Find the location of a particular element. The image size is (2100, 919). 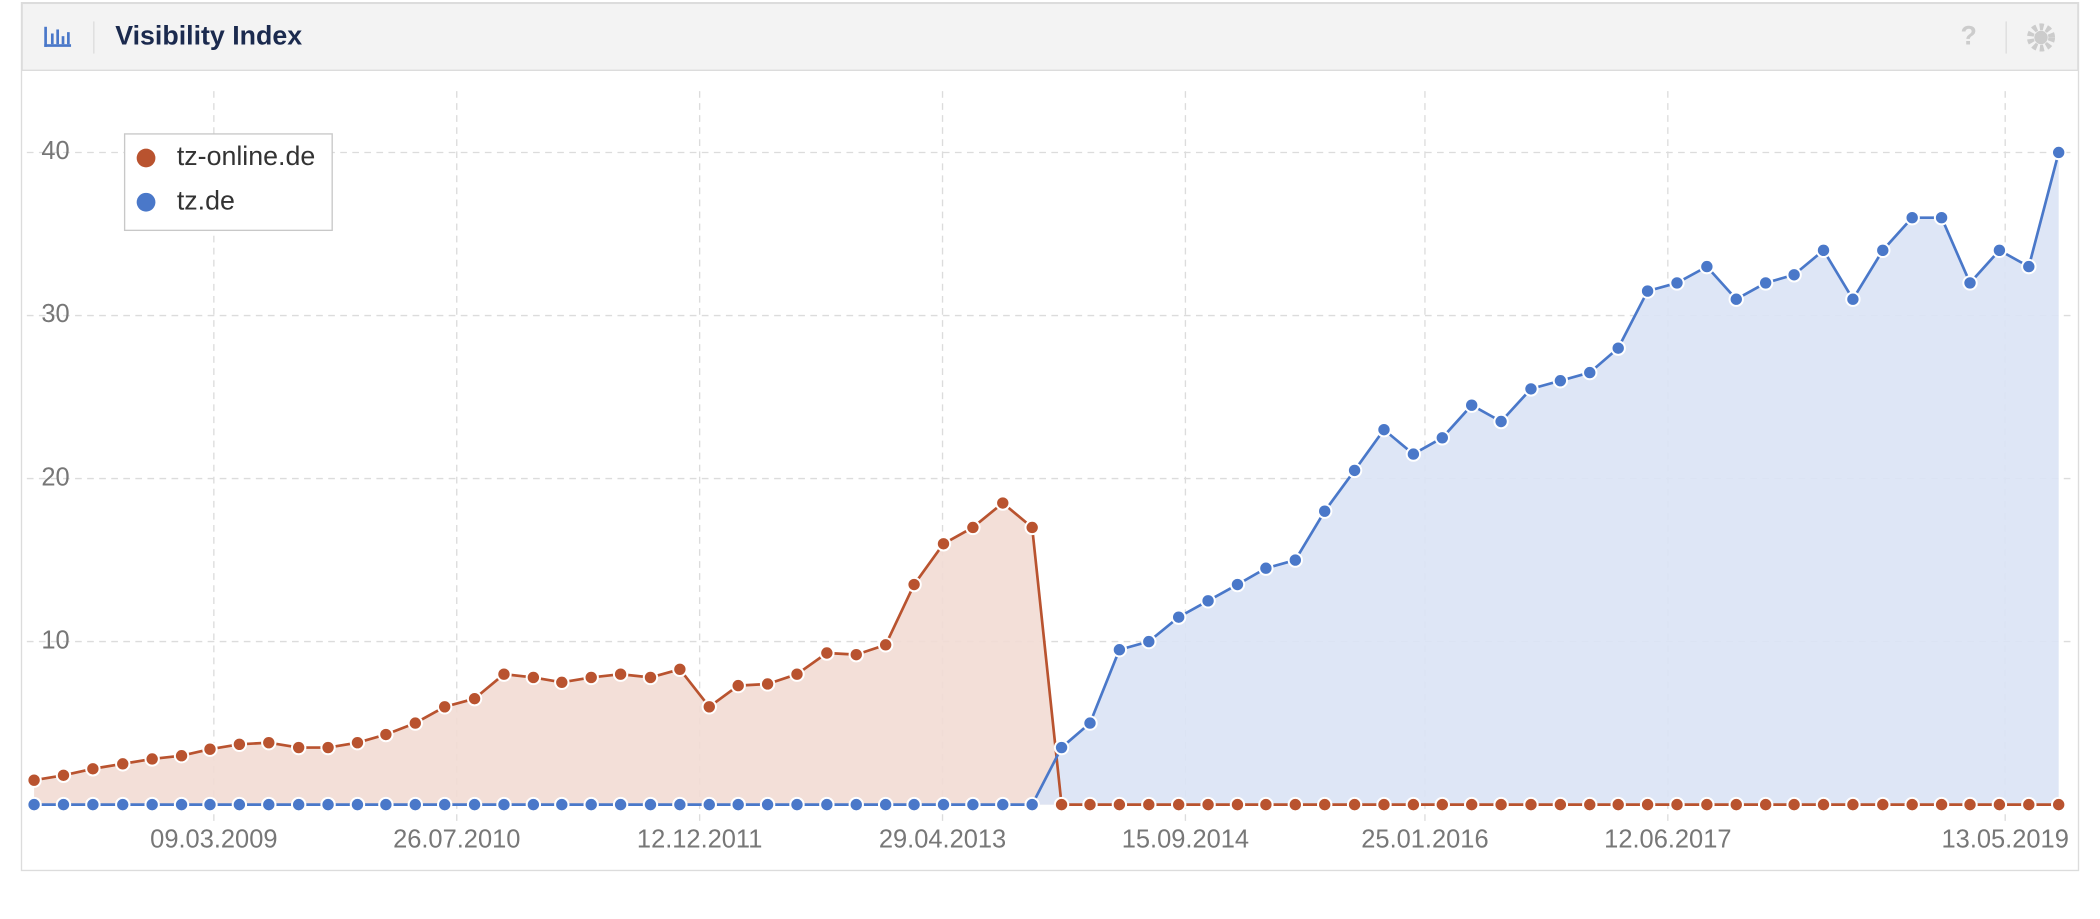

x-tick-label: 09.03.2009 is located at coordinates (213, 840).